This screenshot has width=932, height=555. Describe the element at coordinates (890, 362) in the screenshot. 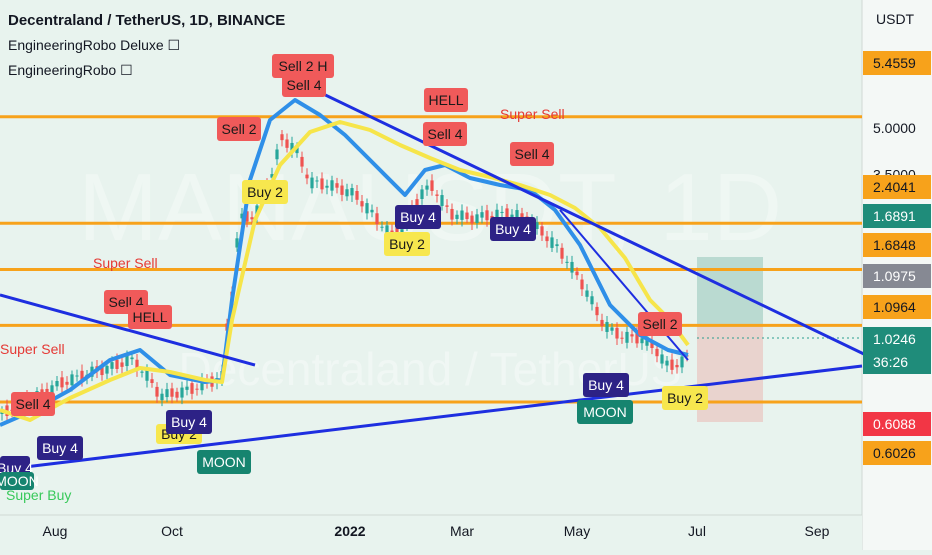

I see `price-label-text: 36:26` at that location.